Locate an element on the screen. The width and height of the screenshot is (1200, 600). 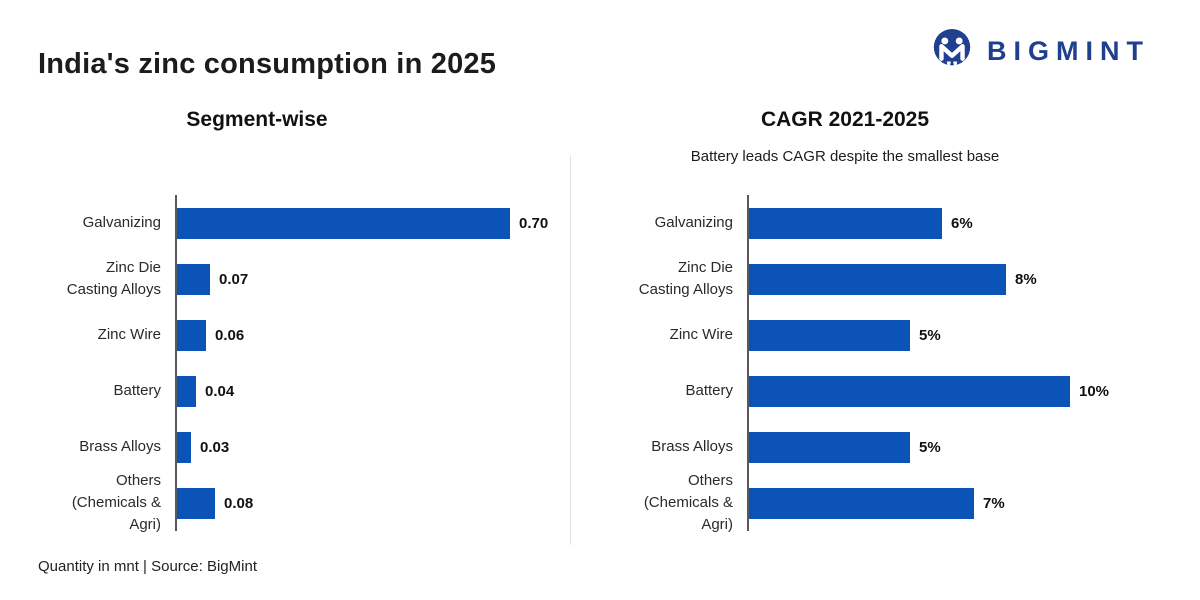
brand-logo: BIGMINT is located at coordinates (1039, 51).